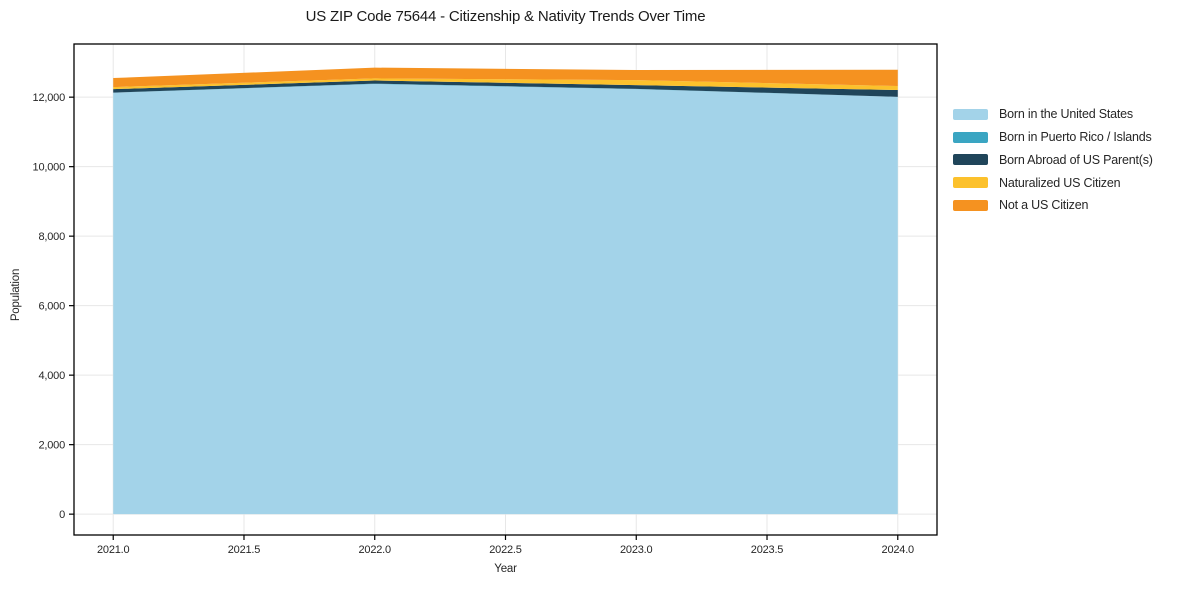  What do you see at coordinates (51, 237) in the screenshot?
I see `y-tick-label: 8,000` at bounding box center [51, 237].